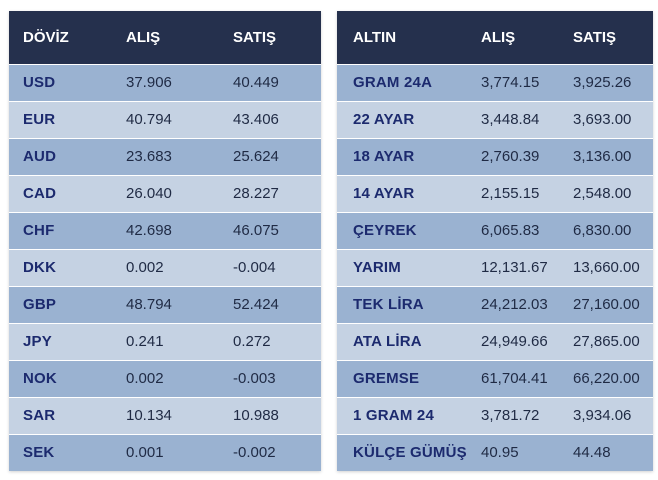 The width and height of the screenshot is (658, 480). What do you see at coordinates (149, 119) in the screenshot?
I see `currency-cell-buy: 40.794` at bounding box center [149, 119].